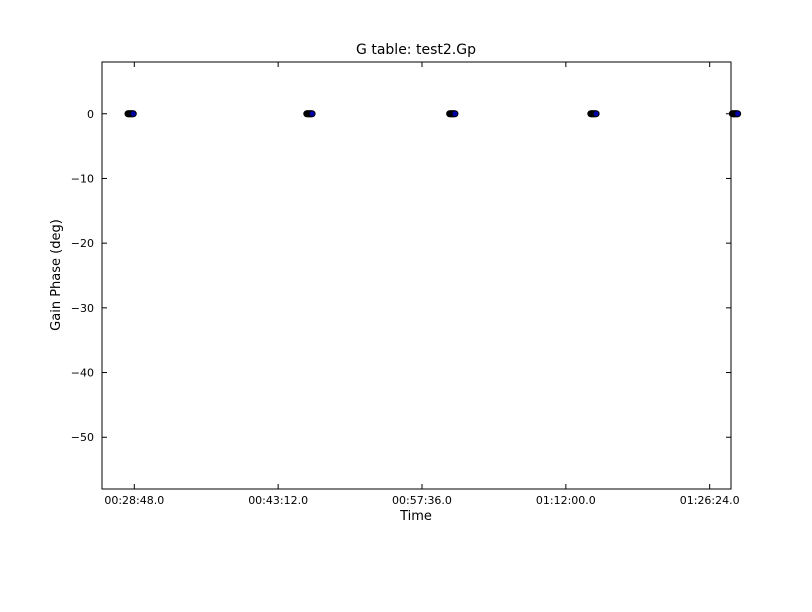 This screenshot has height=612, width=812. Describe the element at coordinates (90, 114) in the screenshot. I see `y-tick-label: 0` at that location.